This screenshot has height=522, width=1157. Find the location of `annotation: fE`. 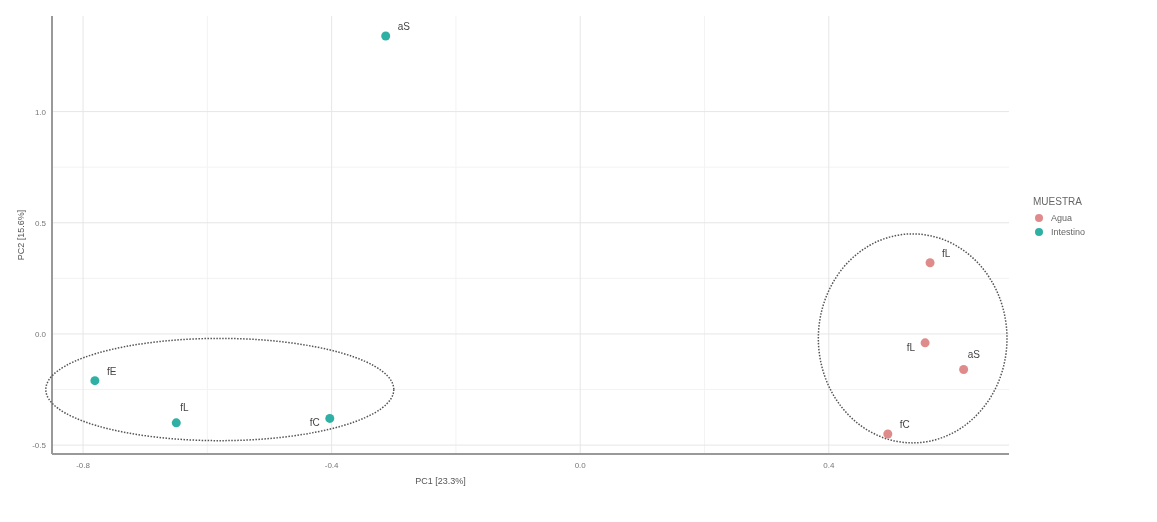

annotation: fE is located at coordinates (111, 371).